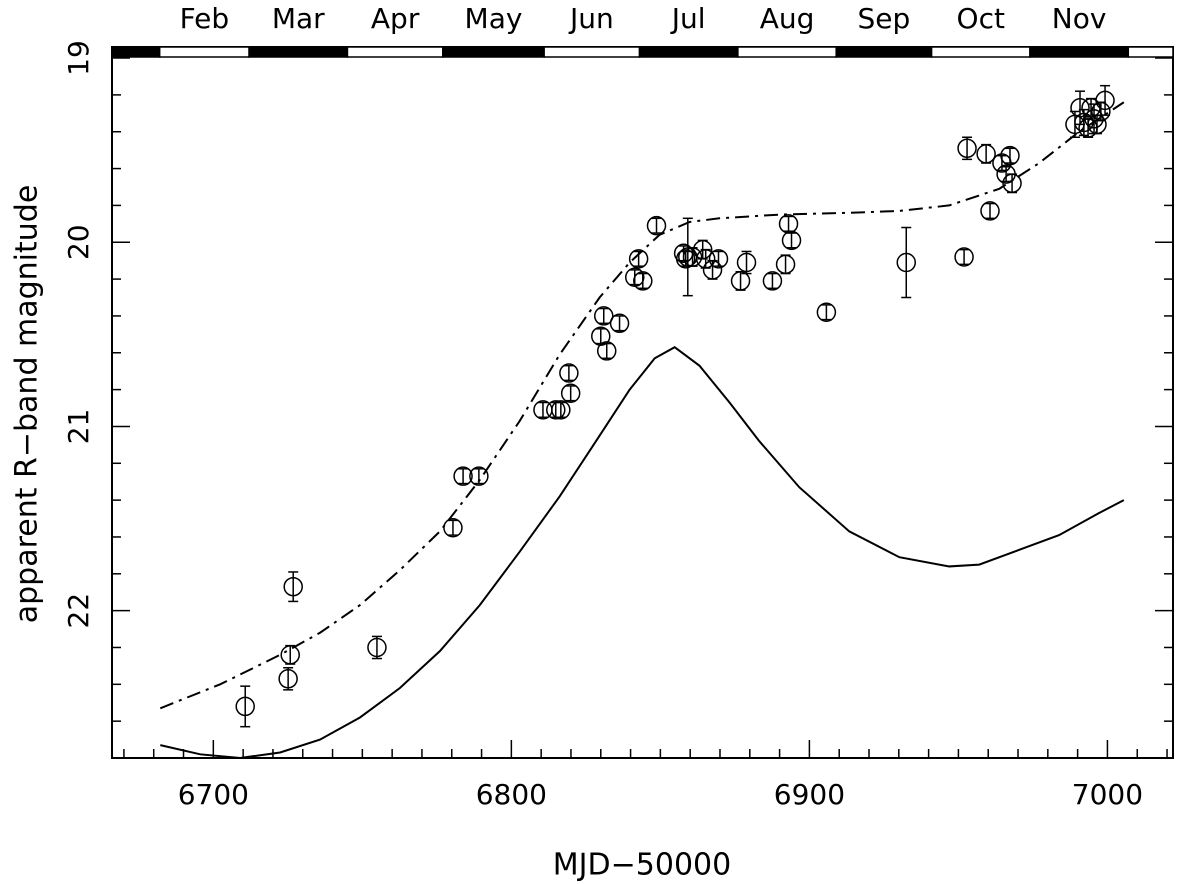 The image size is (1200, 884). What do you see at coordinates (688, 18) in the screenshot?
I see `month-label: Jul` at bounding box center [688, 18].